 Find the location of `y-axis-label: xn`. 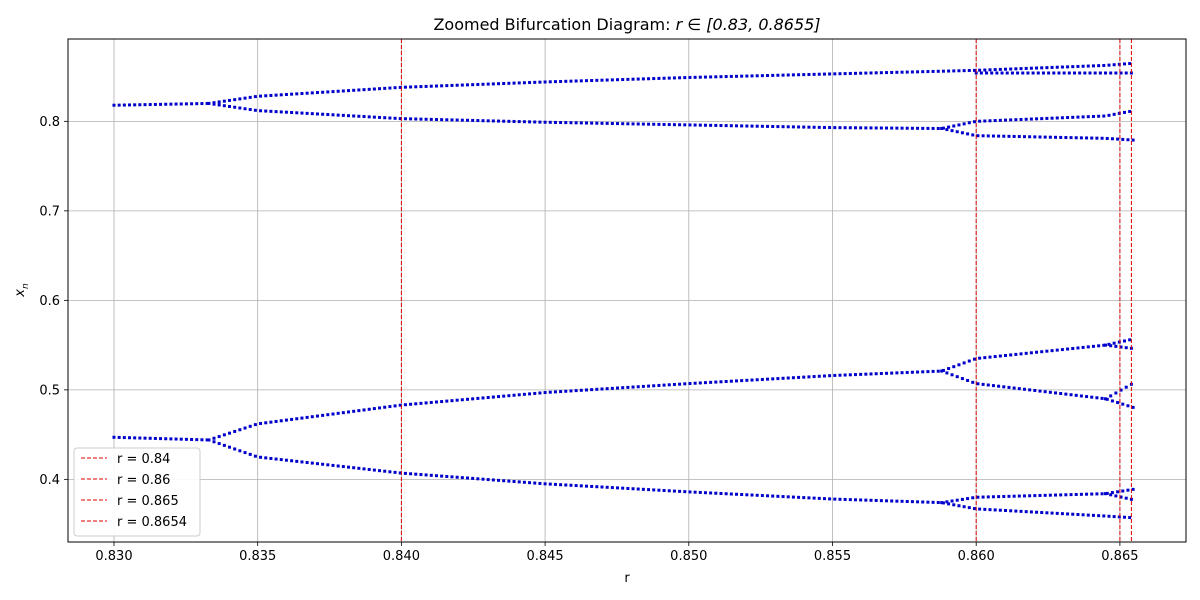

y-axis-label: xn is located at coordinates (22, 290).